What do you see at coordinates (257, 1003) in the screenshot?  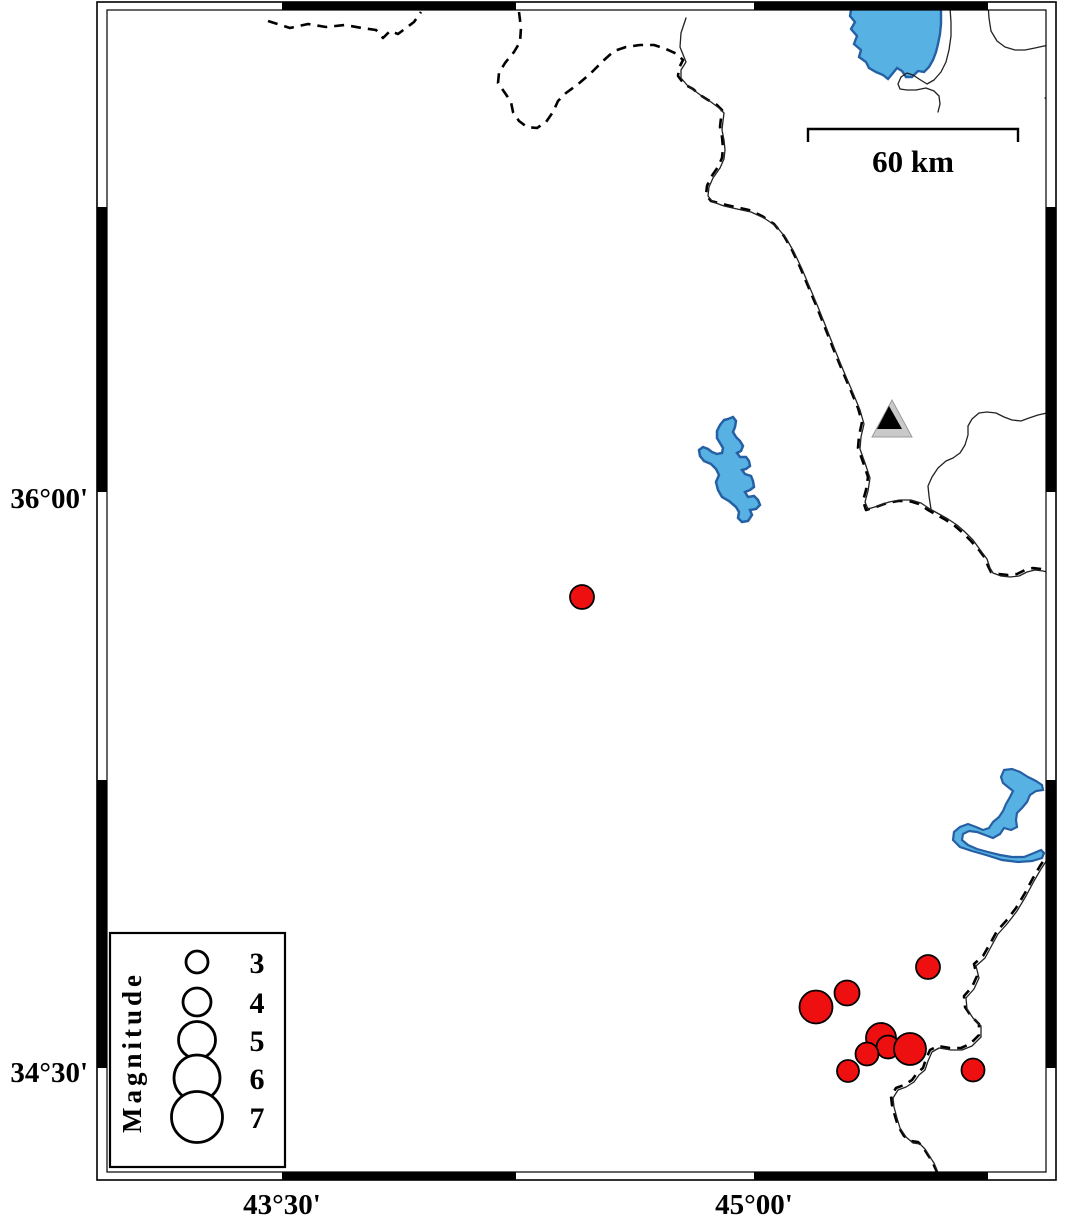 I see `legend-value: 4` at bounding box center [257, 1003].